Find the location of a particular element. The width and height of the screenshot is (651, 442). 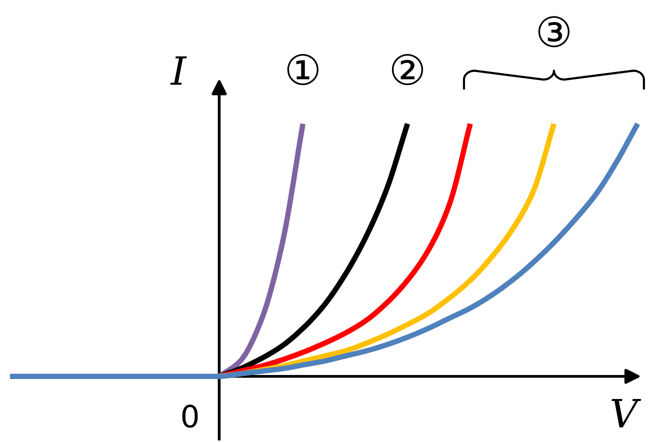

text: 0 is located at coordinates (190, 416).